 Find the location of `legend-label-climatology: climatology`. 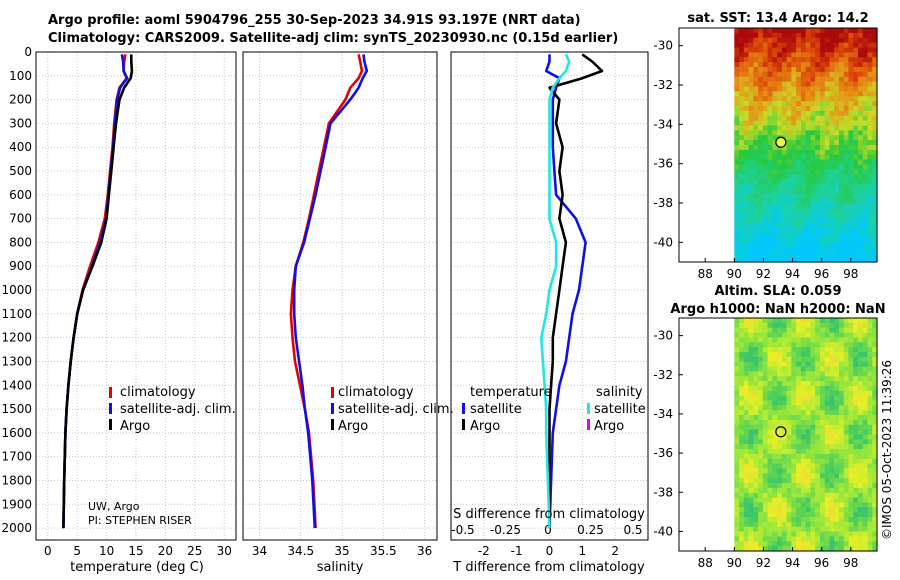

legend-label-climatology: climatology is located at coordinates (158, 392).